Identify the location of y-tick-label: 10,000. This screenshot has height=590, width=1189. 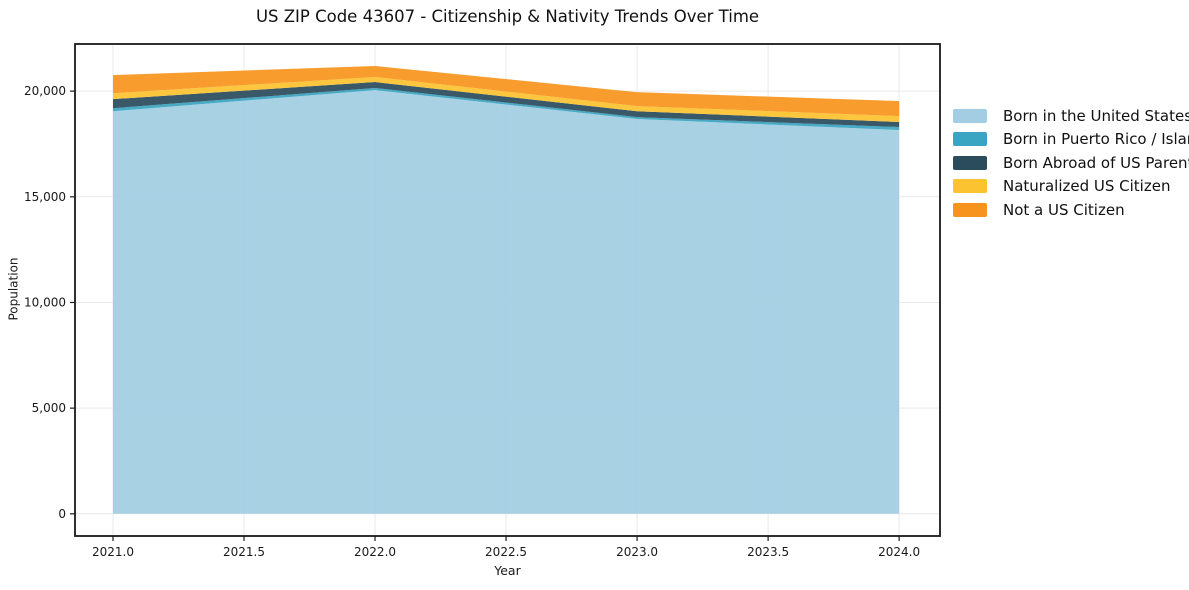
(45, 302).